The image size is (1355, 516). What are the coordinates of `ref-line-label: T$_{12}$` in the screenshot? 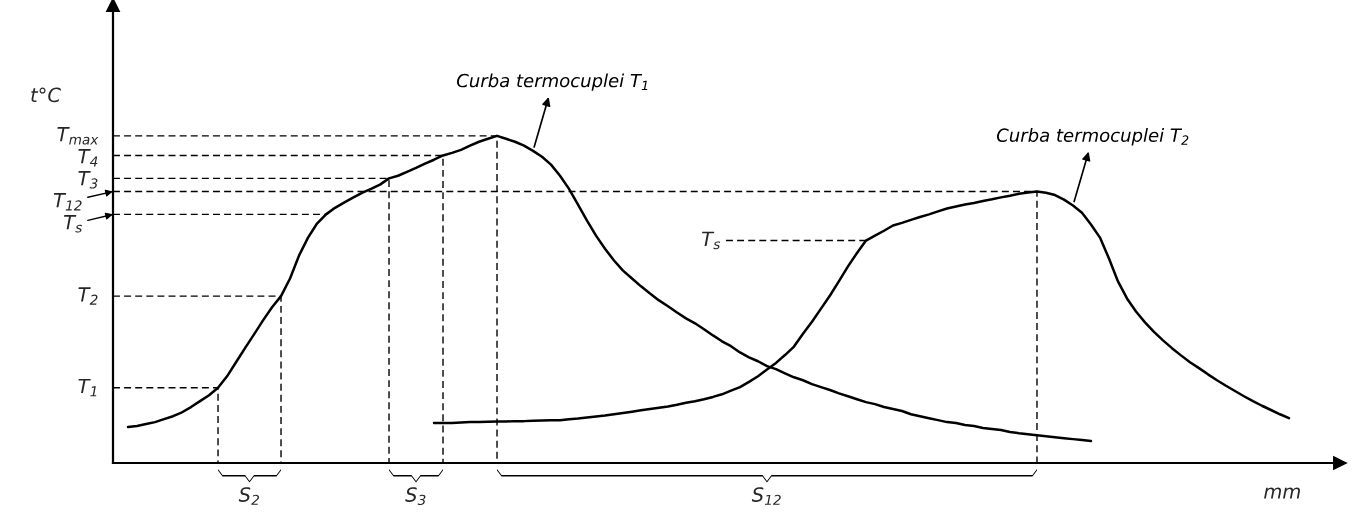 It's located at (67, 202).